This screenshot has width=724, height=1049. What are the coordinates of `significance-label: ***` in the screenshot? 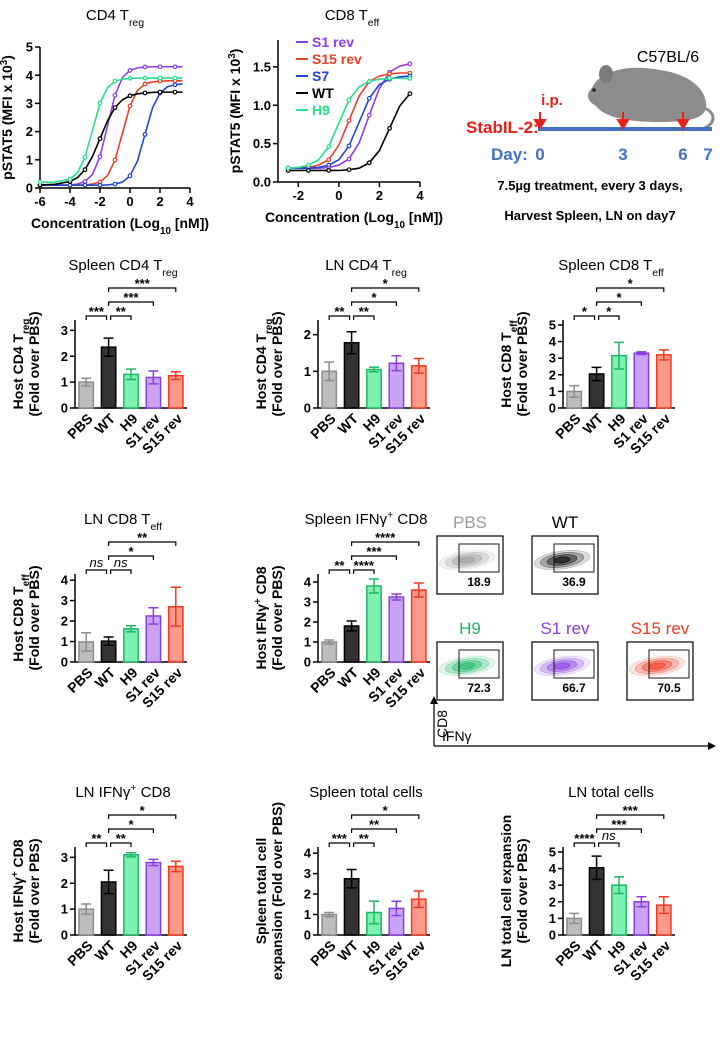 It's located at (619, 824).